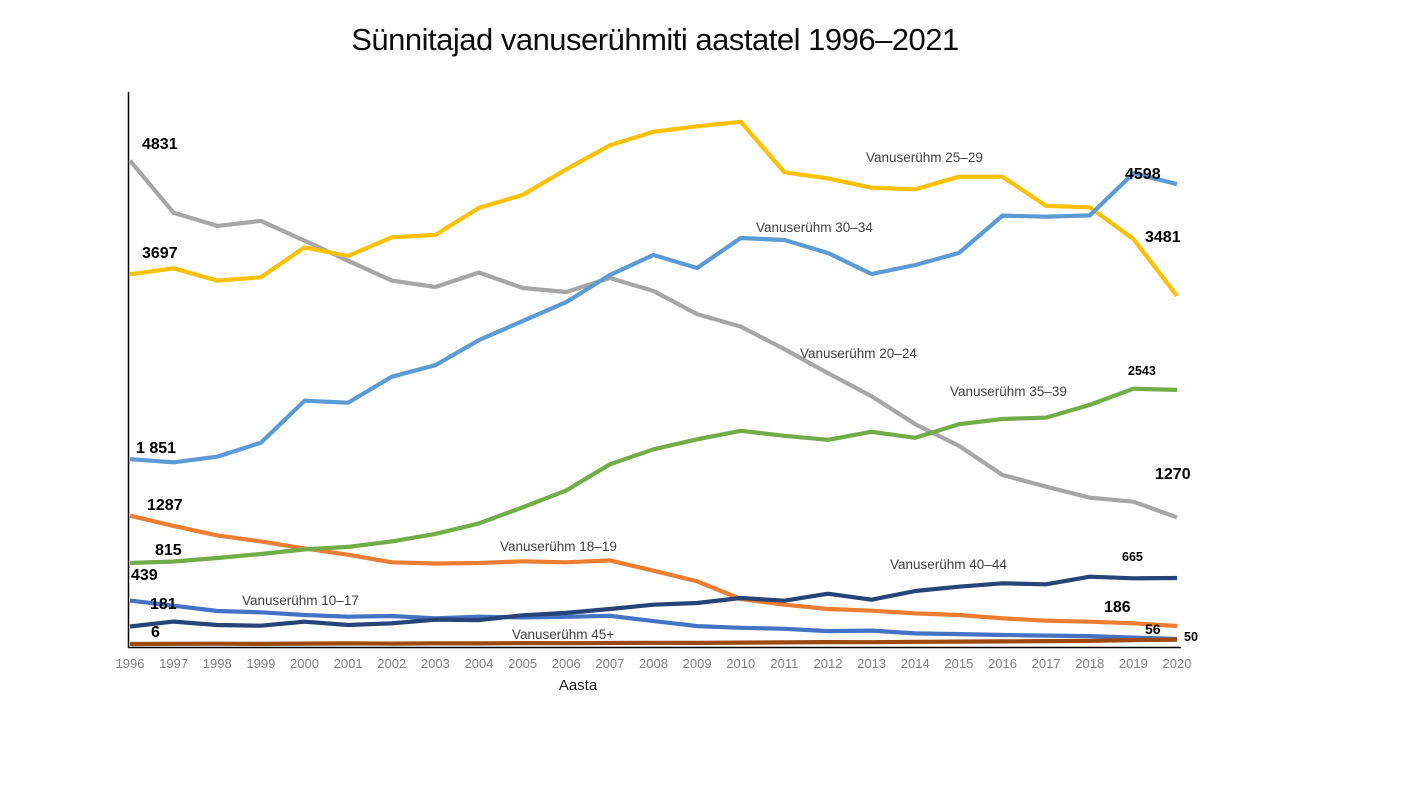 This screenshot has width=1413, height=811. I want to click on series-line--40-44, so click(653, 601).